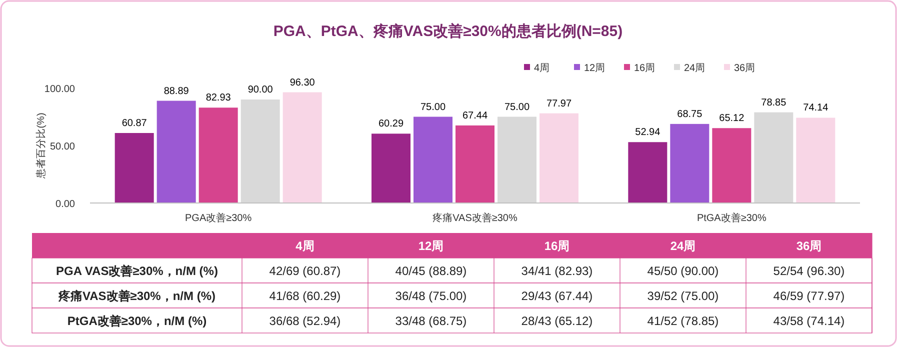 The height and width of the screenshot is (347, 897). What do you see at coordinates (391, 124) in the screenshot?
I see `data-label: 60.29` at bounding box center [391, 124].